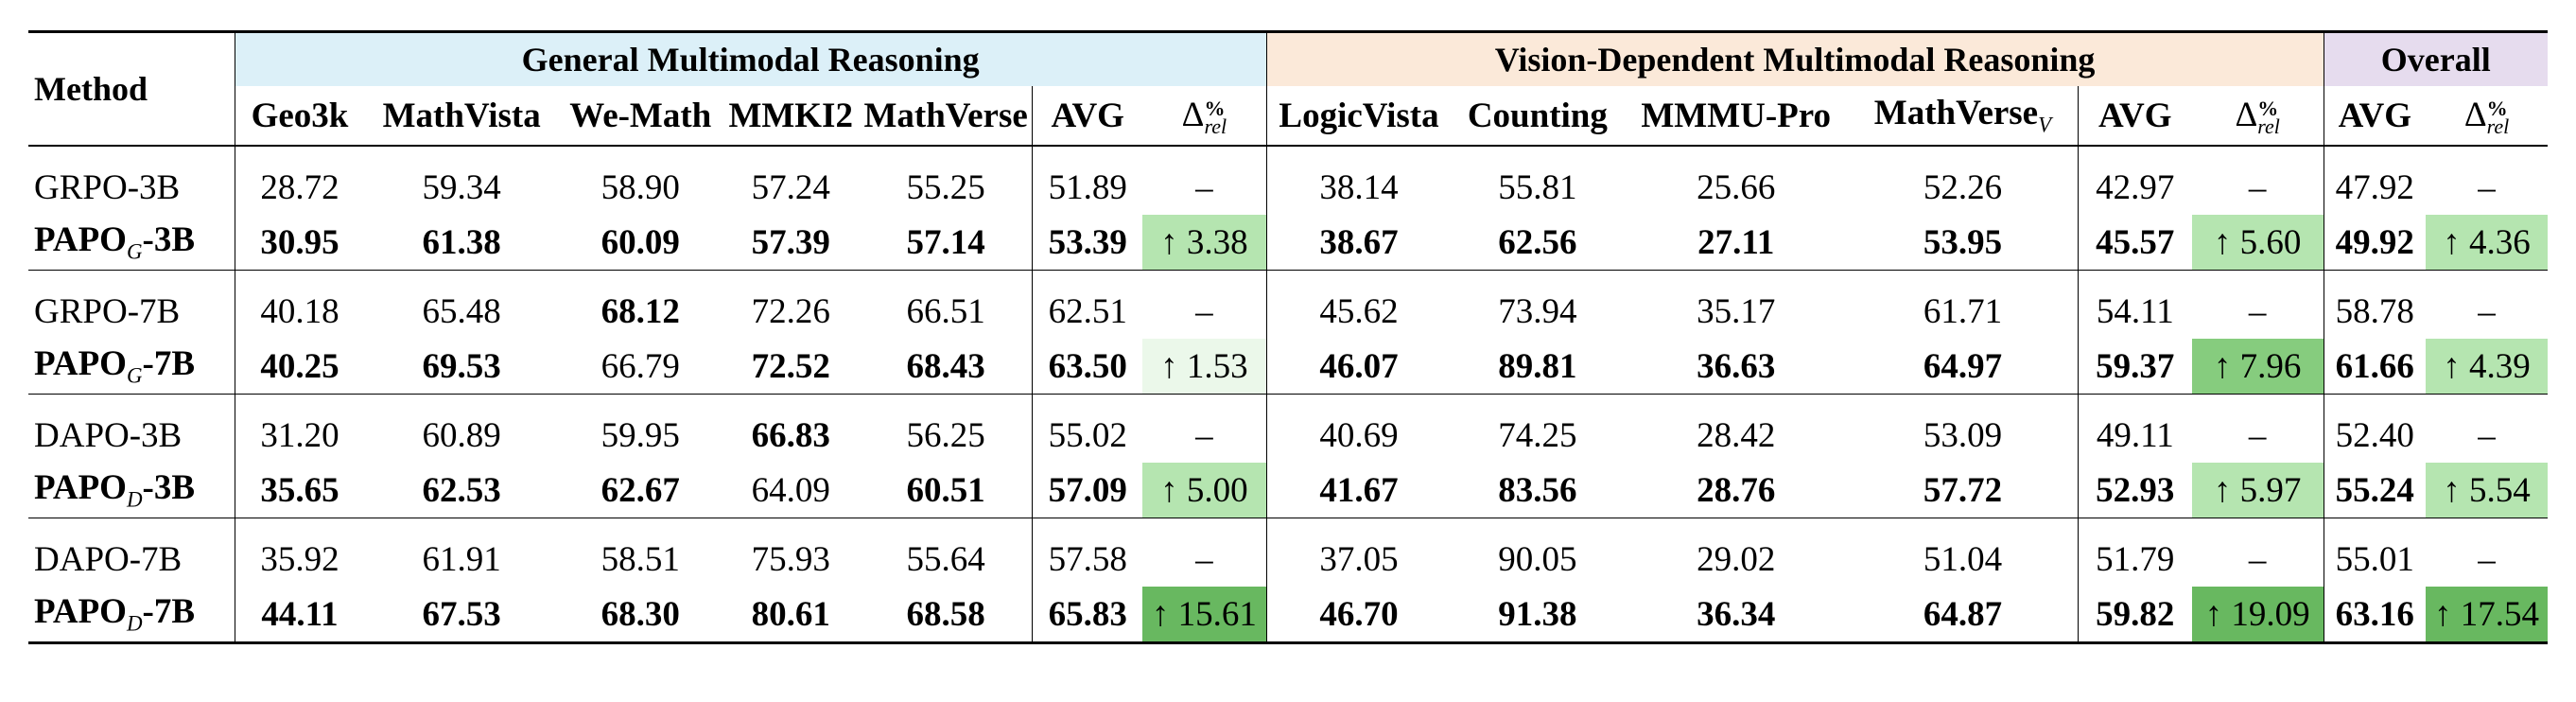 The image size is (2576, 702). What do you see at coordinates (1358, 490) in the screenshot?
I see `vision-value: 41.67` at bounding box center [1358, 490].